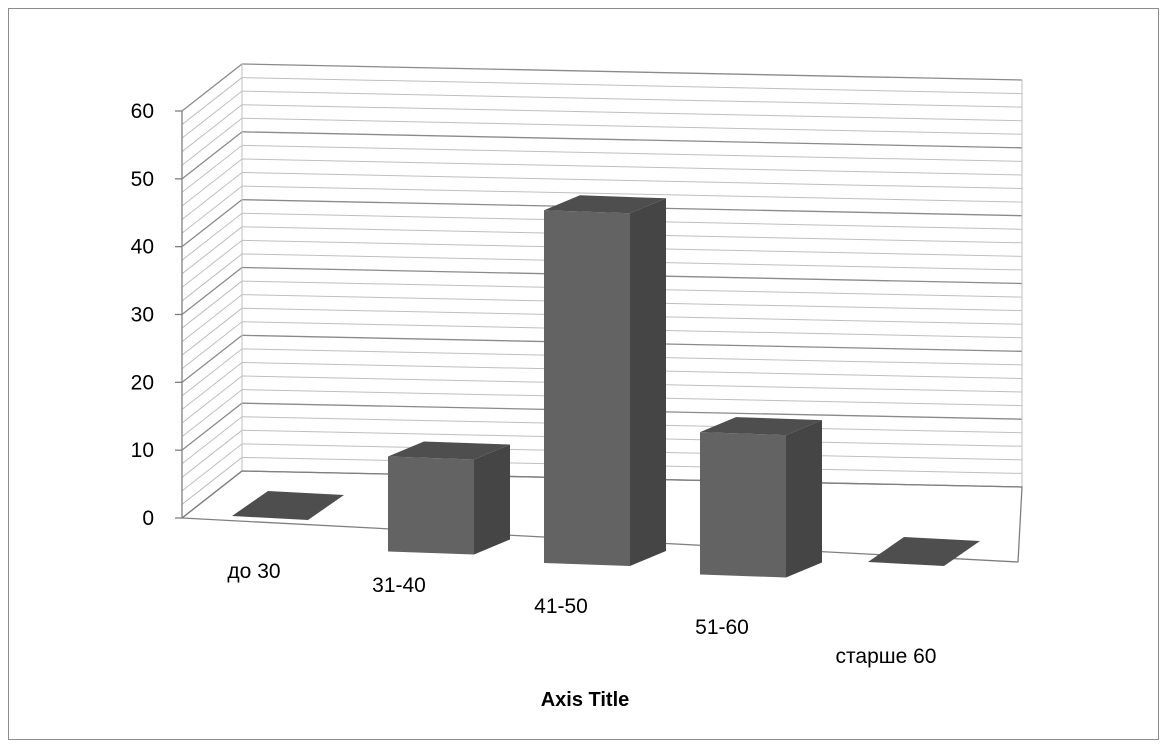 This screenshot has height=748, width=1167. Describe the element at coordinates (561, 606) in the screenshot. I see `x-tick-label: 41-50` at that location.